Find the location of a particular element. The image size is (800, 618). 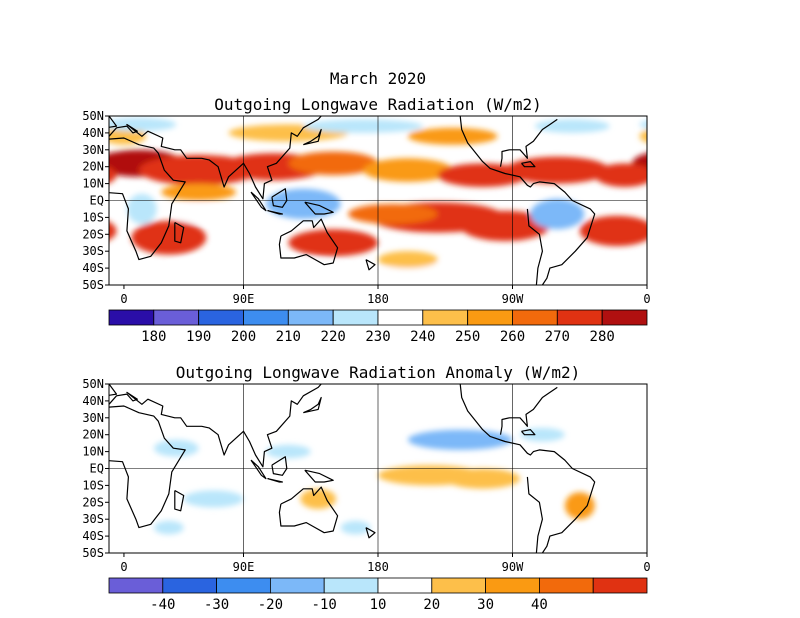

x-tick-label: 0 is located at coordinates (646, 567).